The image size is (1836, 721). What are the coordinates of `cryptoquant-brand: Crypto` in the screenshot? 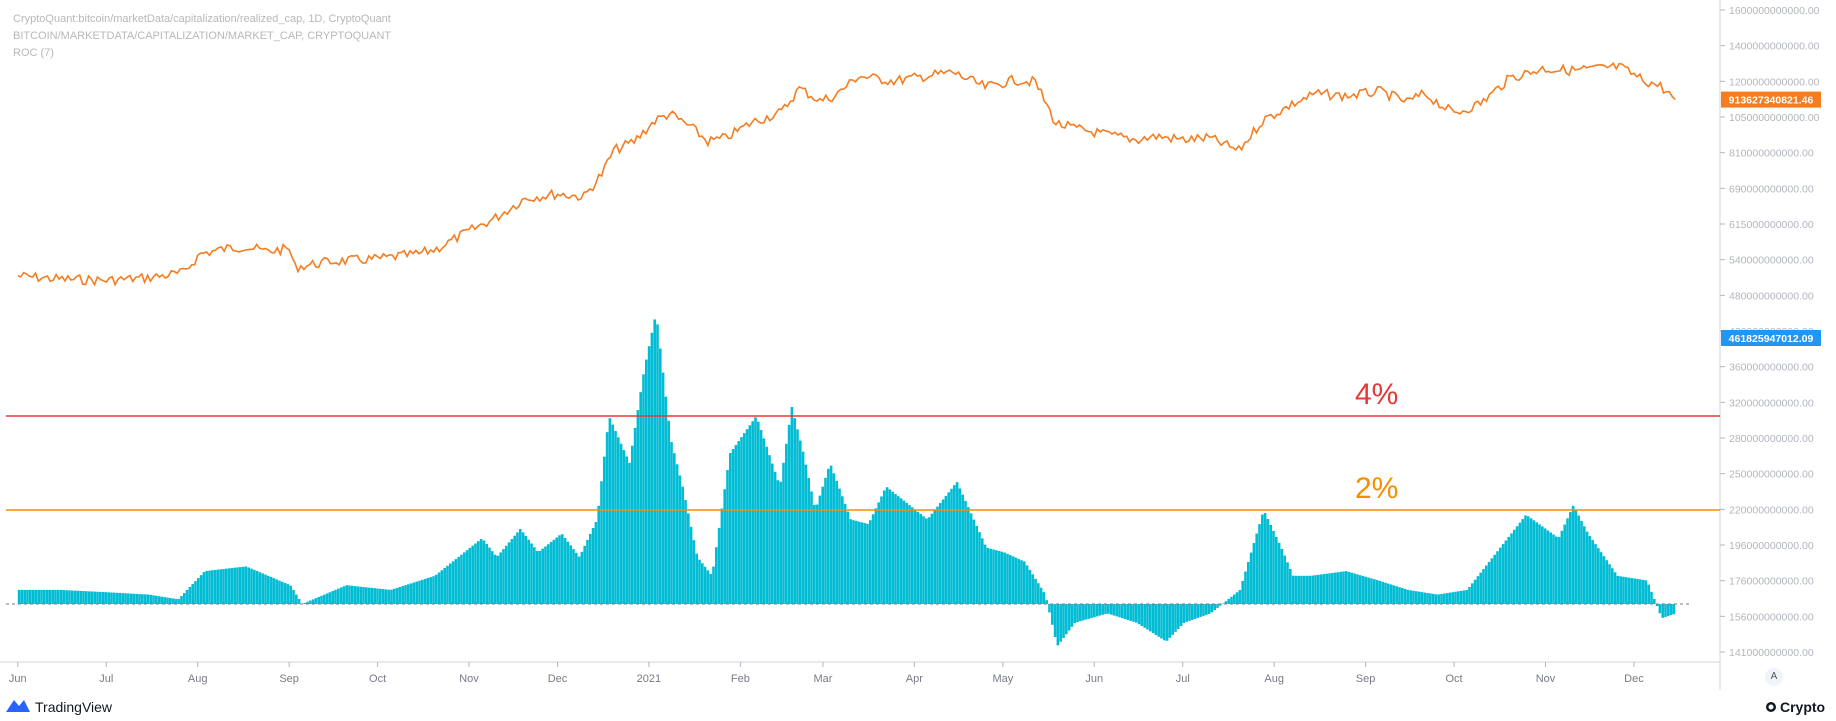 It's located at (1803, 707).